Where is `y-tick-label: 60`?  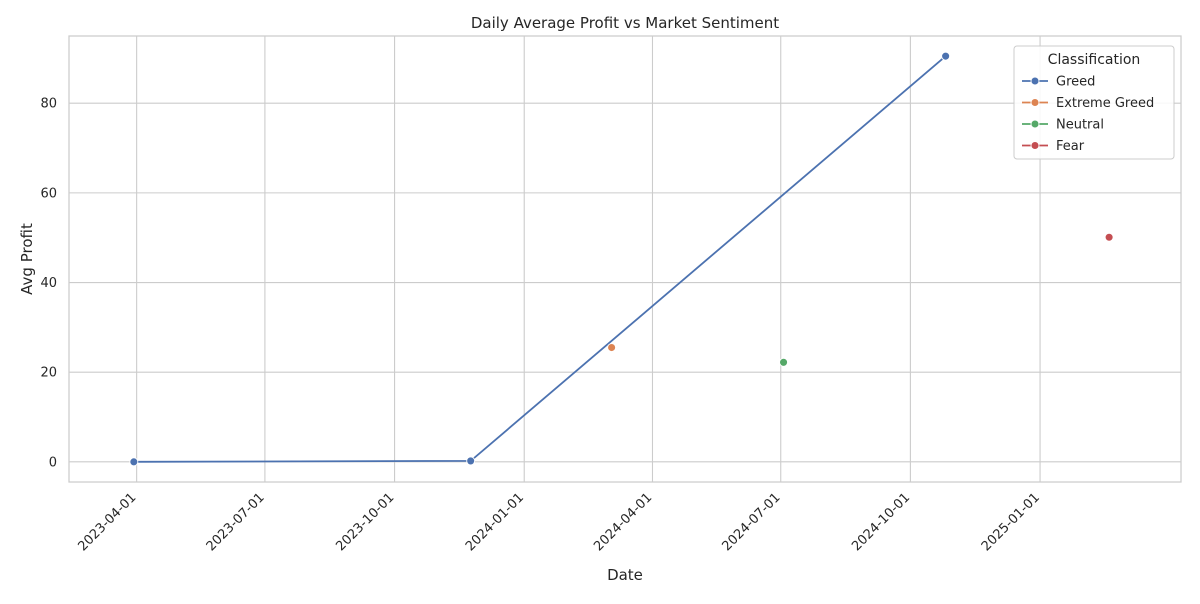 y-tick-label: 60 is located at coordinates (48, 193).